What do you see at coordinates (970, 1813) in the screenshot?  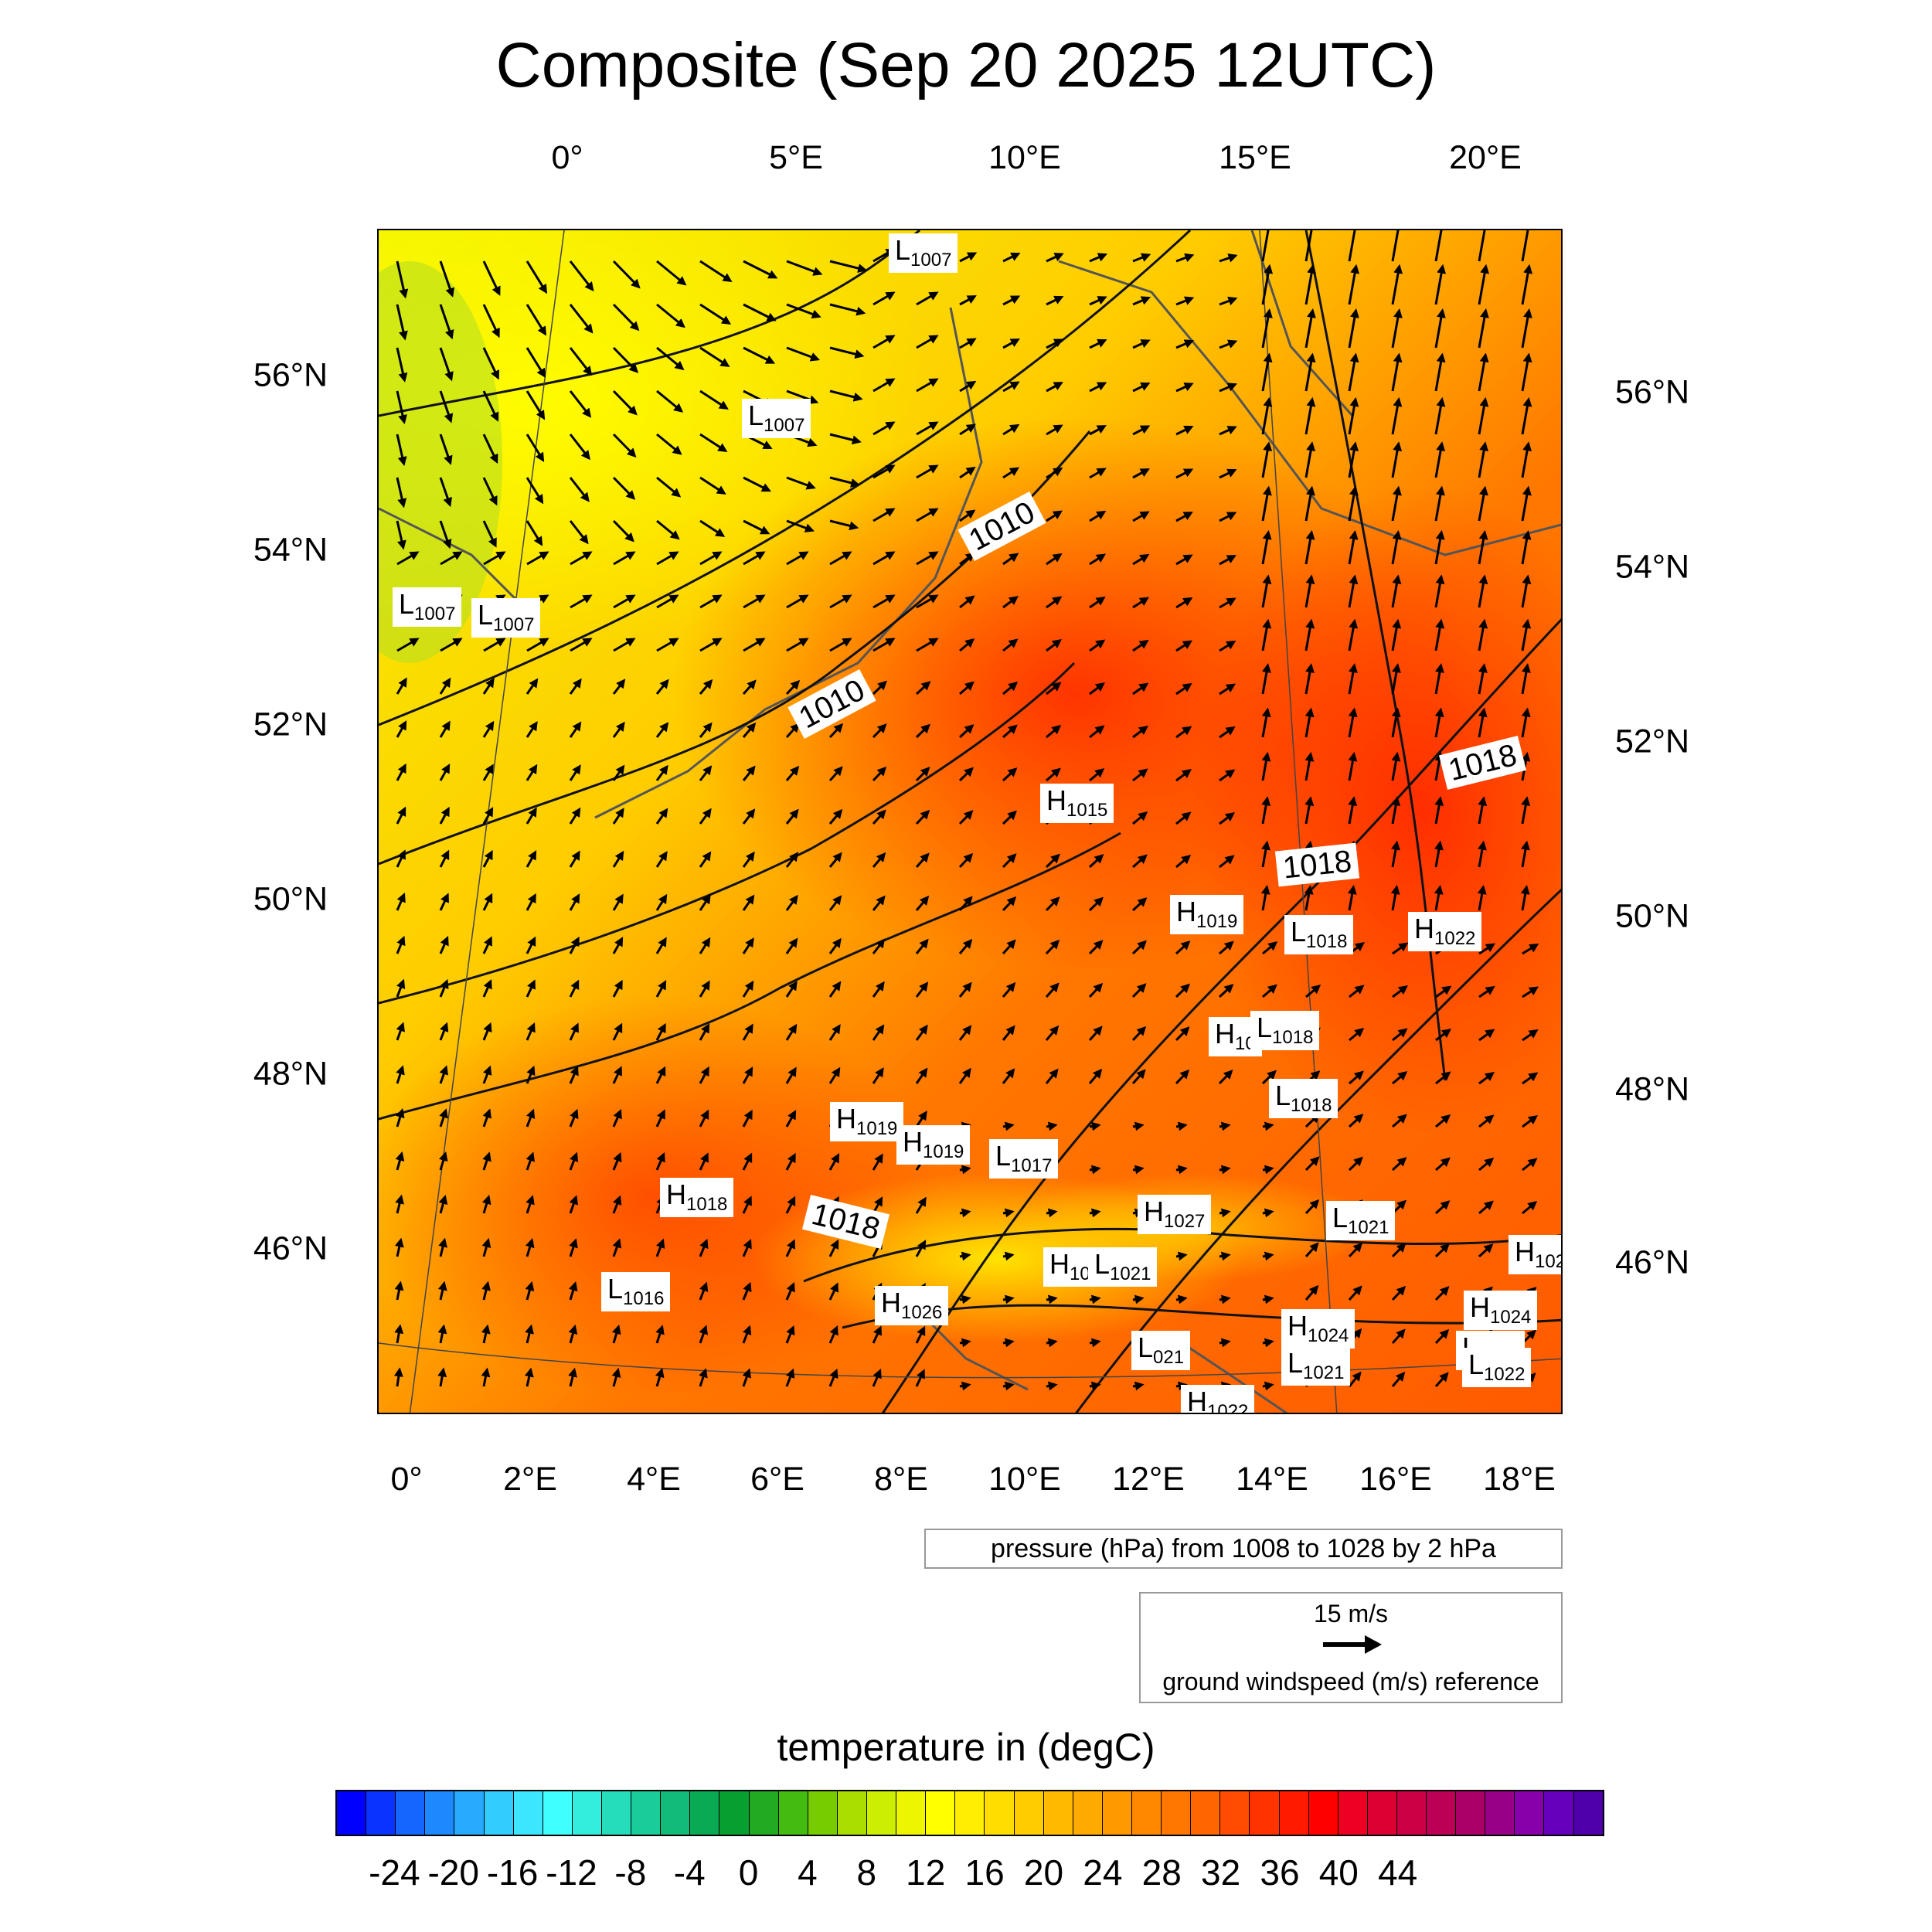 I see `temperature-colorbar` at bounding box center [970, 1813].